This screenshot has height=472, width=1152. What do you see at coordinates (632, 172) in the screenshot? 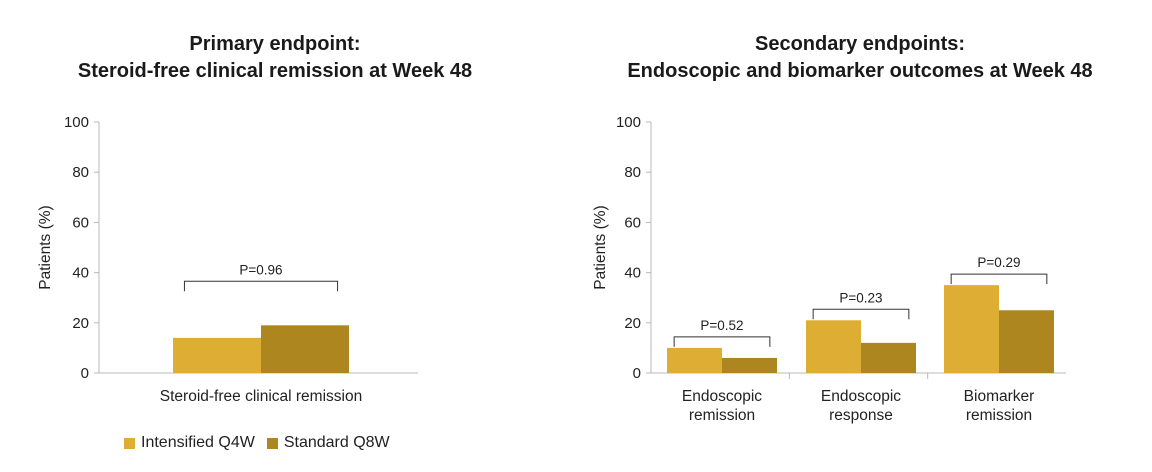
I see `chart-2-y-tick-label: 80` at bounding box center [632, 172].